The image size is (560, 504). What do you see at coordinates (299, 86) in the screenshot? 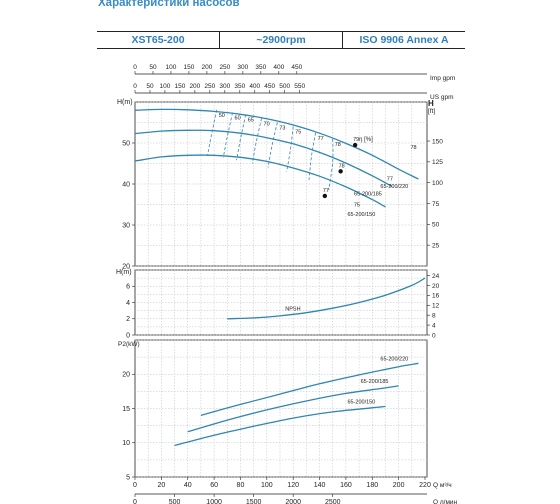
I see `top-axis-tick-label: 550` at bounding box center [299, 86].